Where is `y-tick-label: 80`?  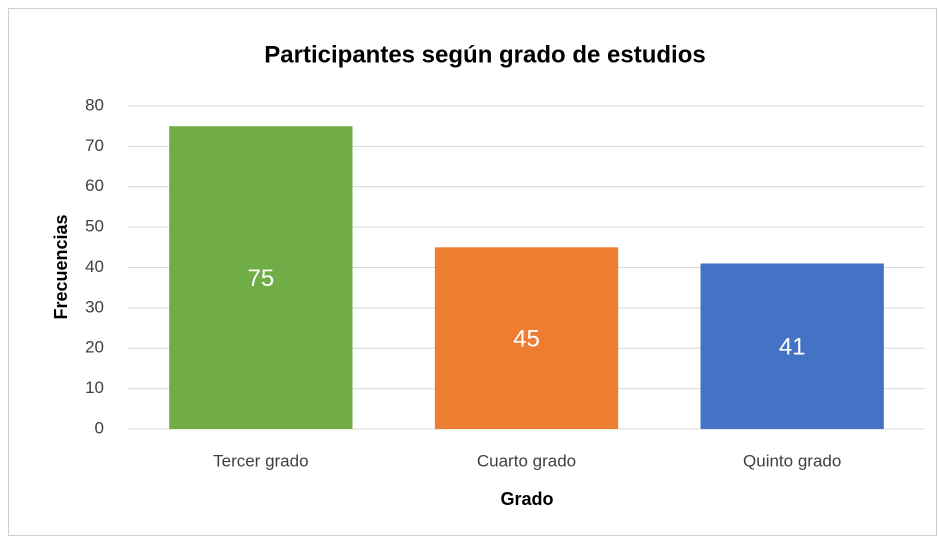
y-tick-label: 80 is located at coordinates (94, 104).